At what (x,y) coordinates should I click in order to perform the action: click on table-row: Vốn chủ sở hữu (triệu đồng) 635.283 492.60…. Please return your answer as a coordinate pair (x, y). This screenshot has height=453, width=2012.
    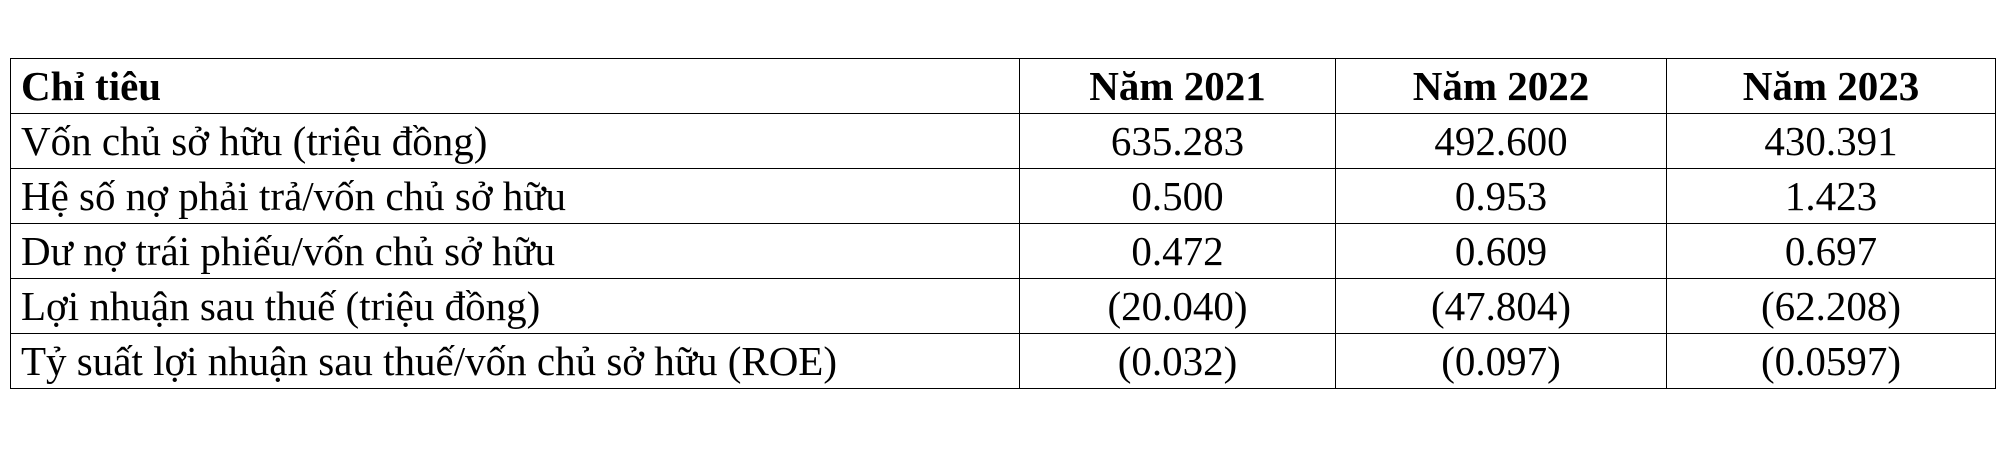
    Looking at the image, I should click on (1003, 141).